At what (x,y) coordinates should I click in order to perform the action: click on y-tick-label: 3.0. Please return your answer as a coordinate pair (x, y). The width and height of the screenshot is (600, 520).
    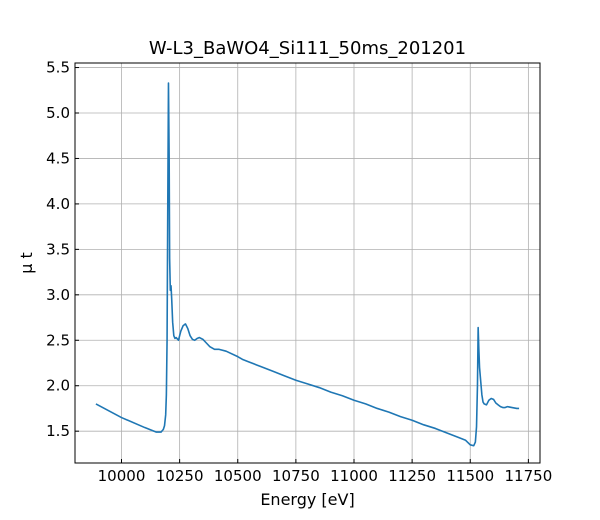
    Looking at the image, I should click on (58, 295).